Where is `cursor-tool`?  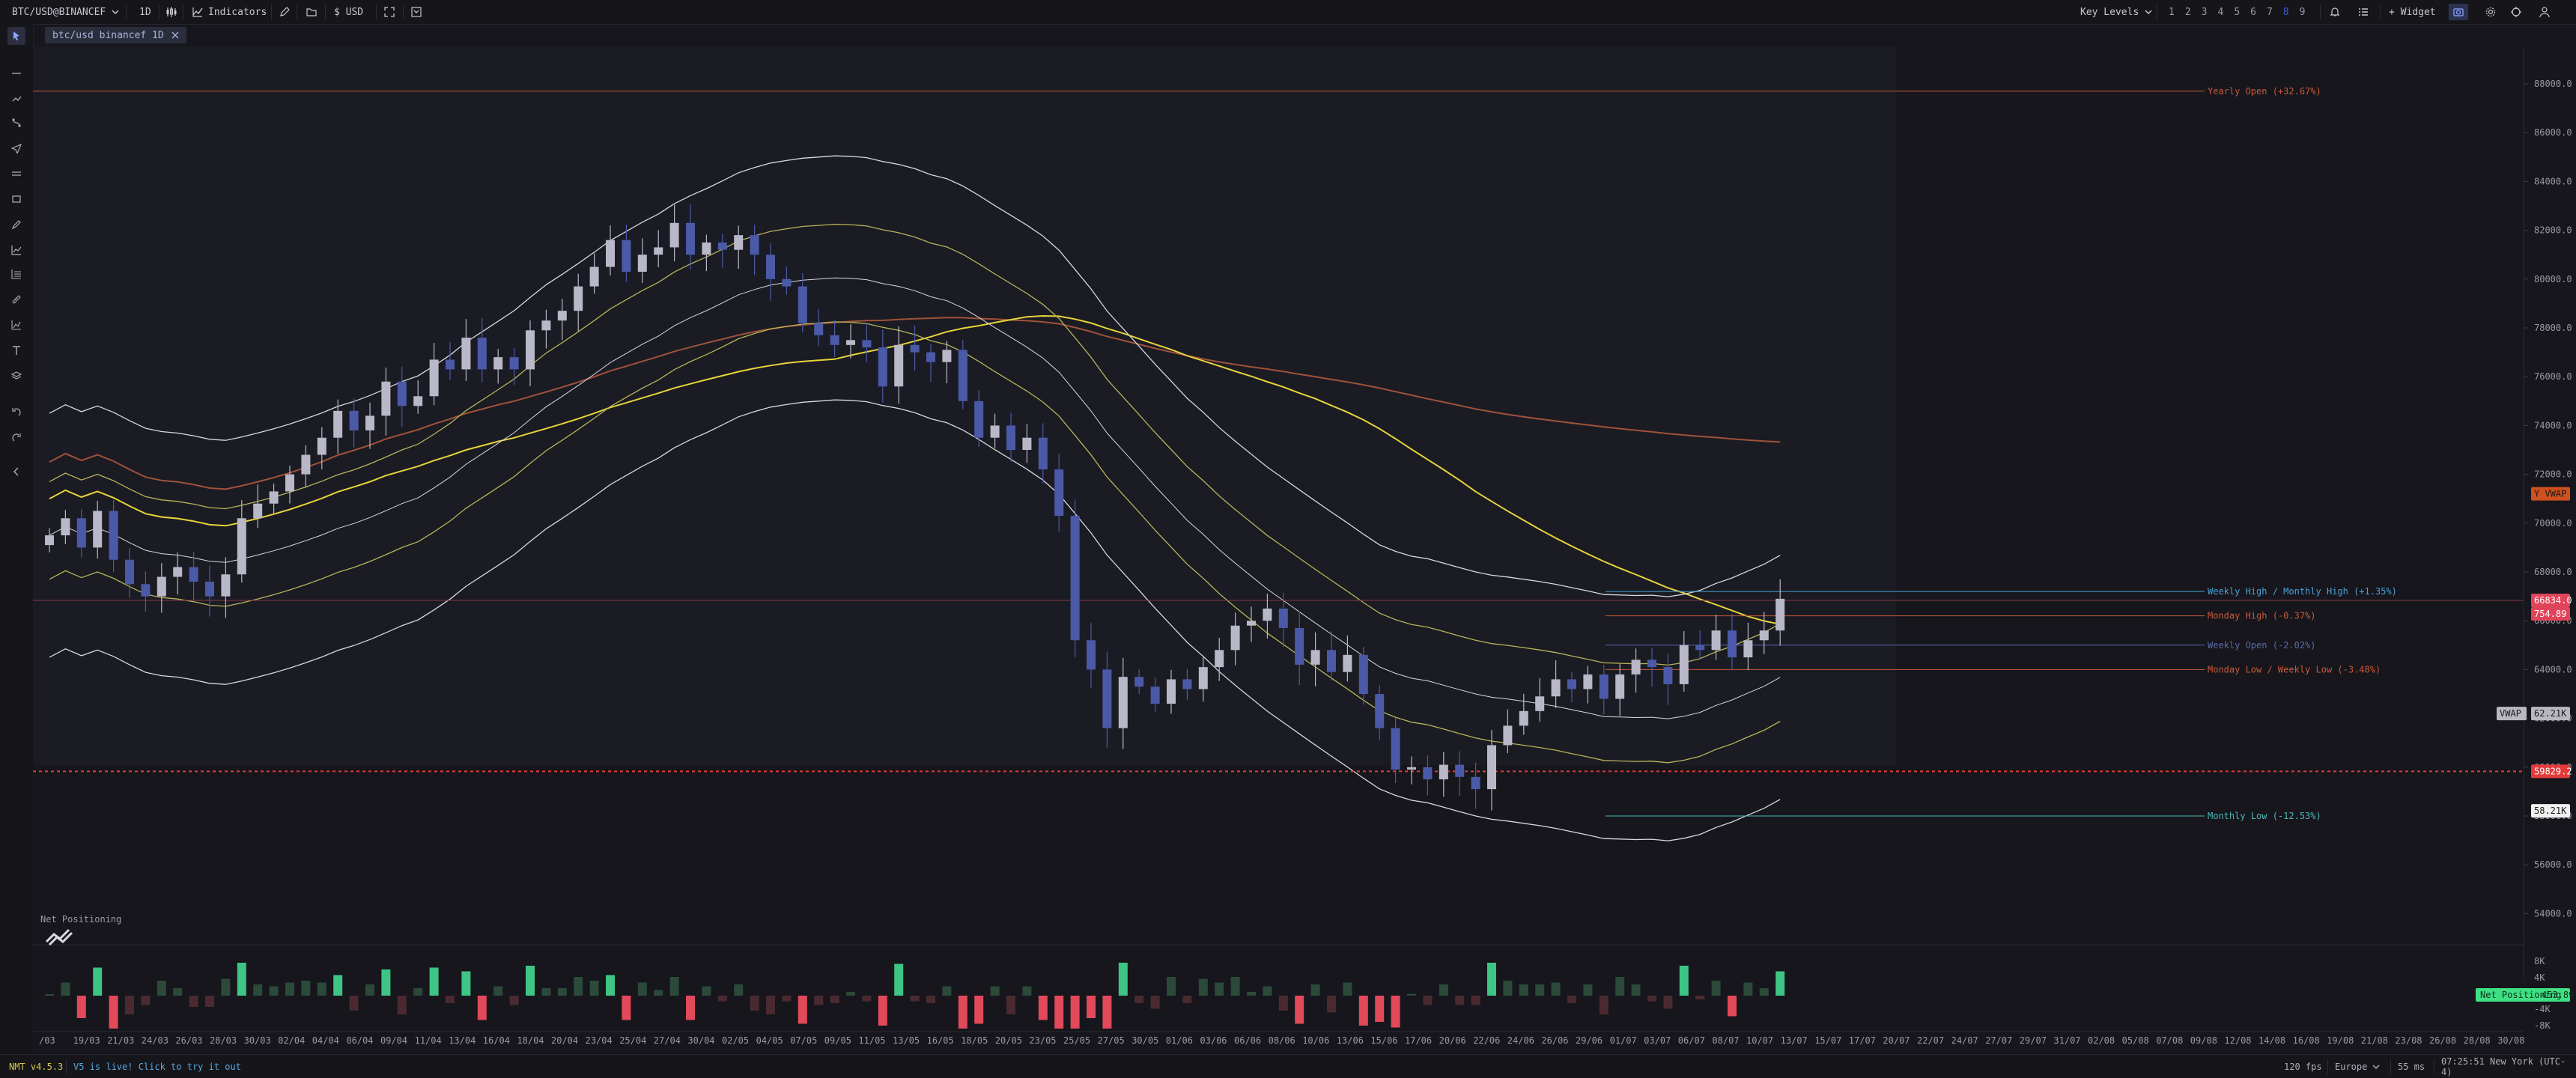
cursor-tool is located at coordinates (16, 36).